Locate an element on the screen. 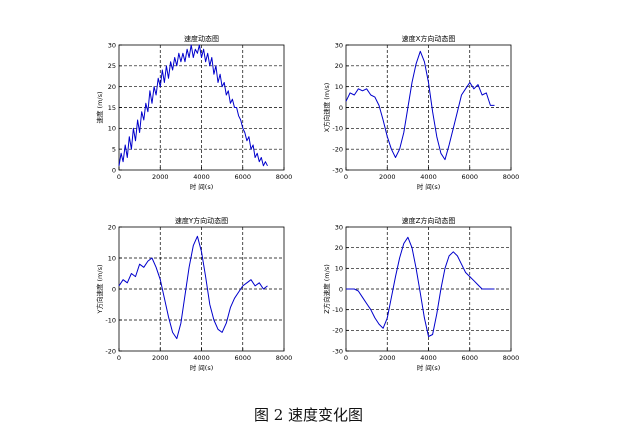 The width and height of the screenshot is (617, 443). y-tick-label: 15 is located at coordinates (112, 108).